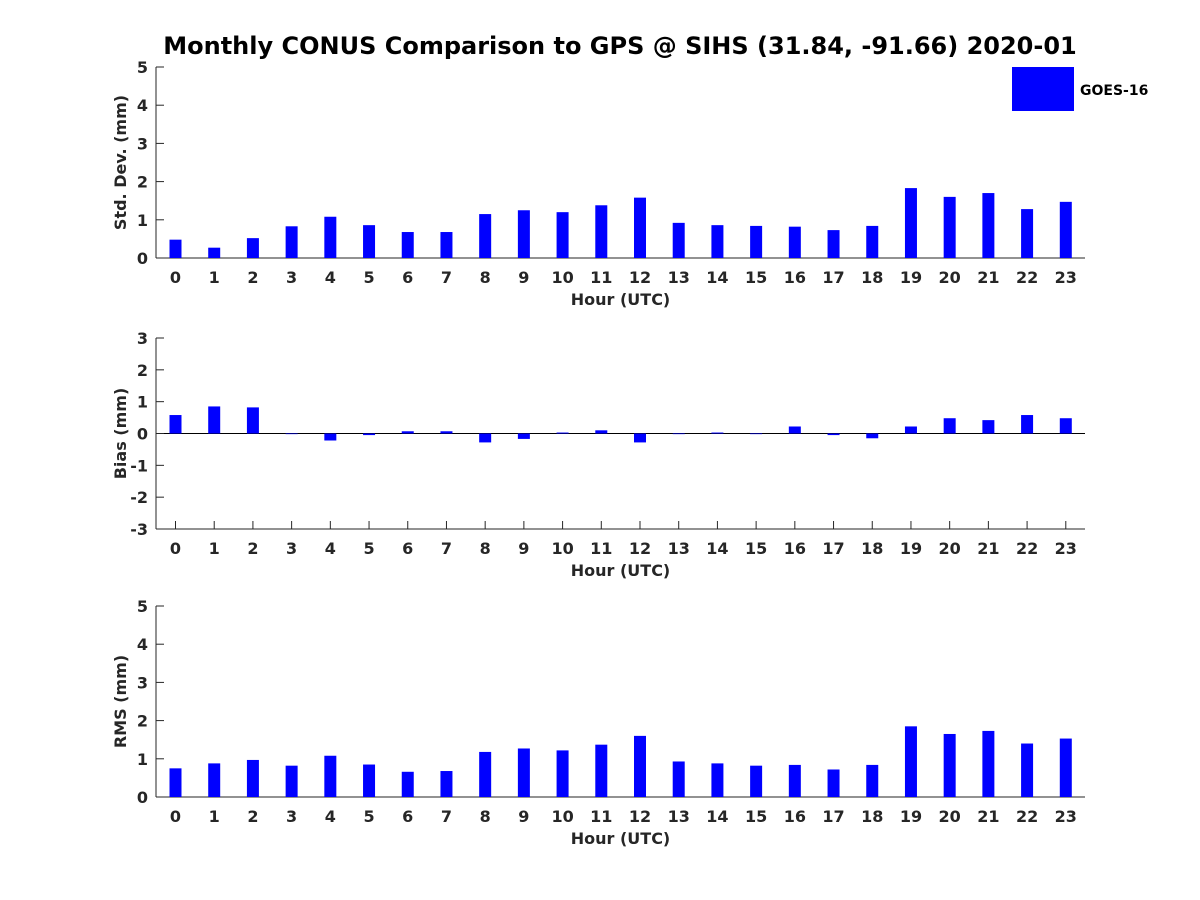 The image size is (1200, 900). I want to click on std-dev-y-tick-label: 4, so click(142, 105).